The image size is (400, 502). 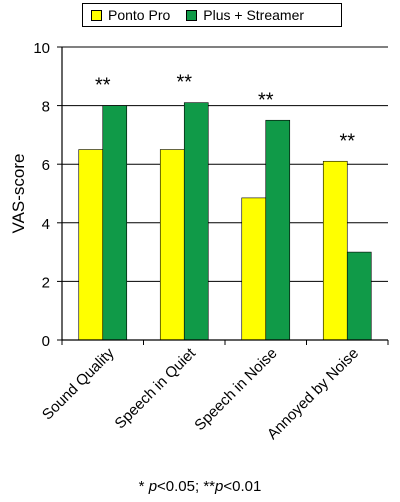 I want to click on x-category-label: Speech in Quiet, so click(x=156, y=388).